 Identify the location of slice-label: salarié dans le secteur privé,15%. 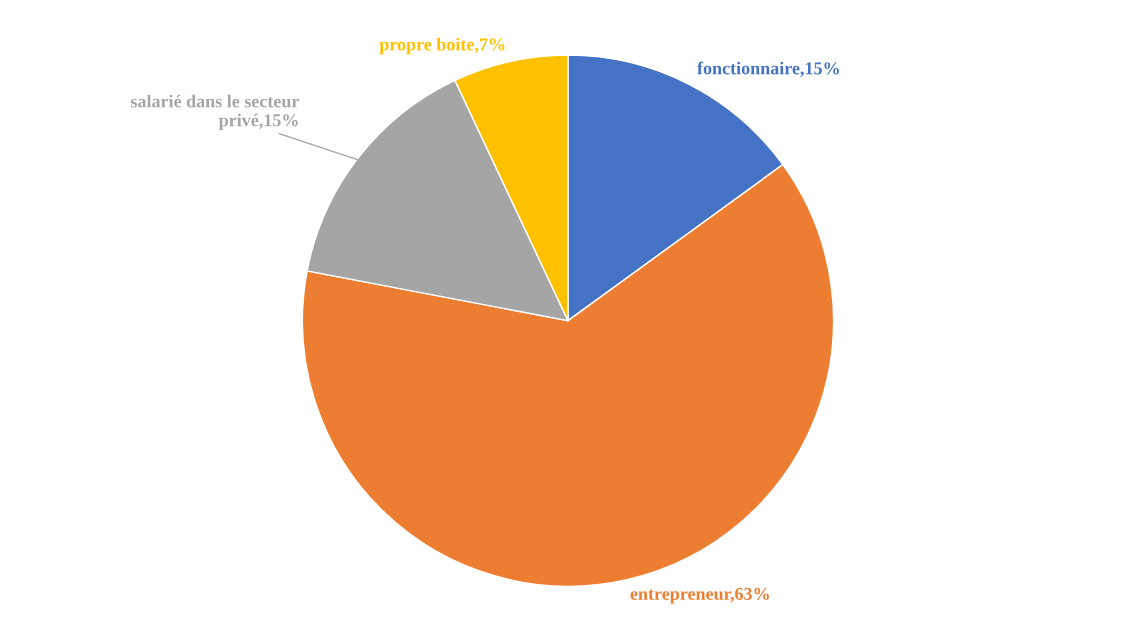
(215, 112).